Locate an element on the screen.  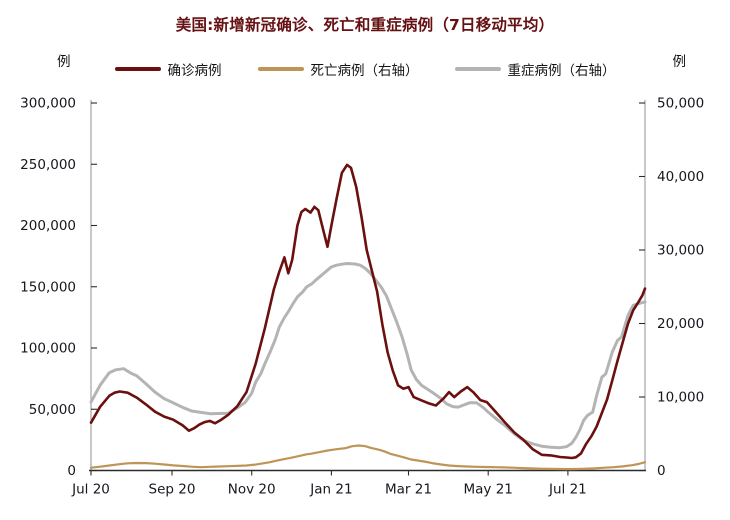
legend-label-confirmed: 确诊病例 is located at coordinates (194, 71).